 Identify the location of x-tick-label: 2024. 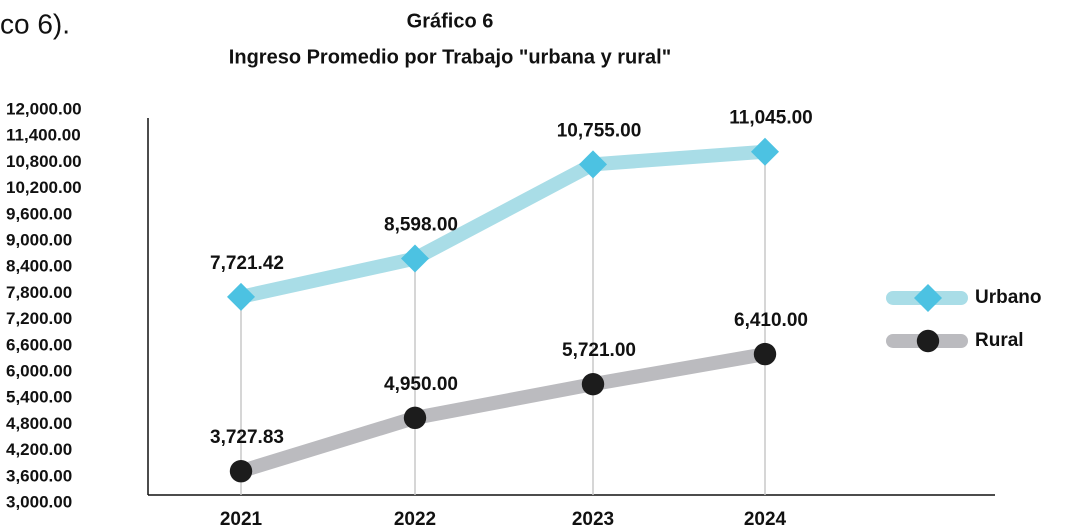
(765, 519).